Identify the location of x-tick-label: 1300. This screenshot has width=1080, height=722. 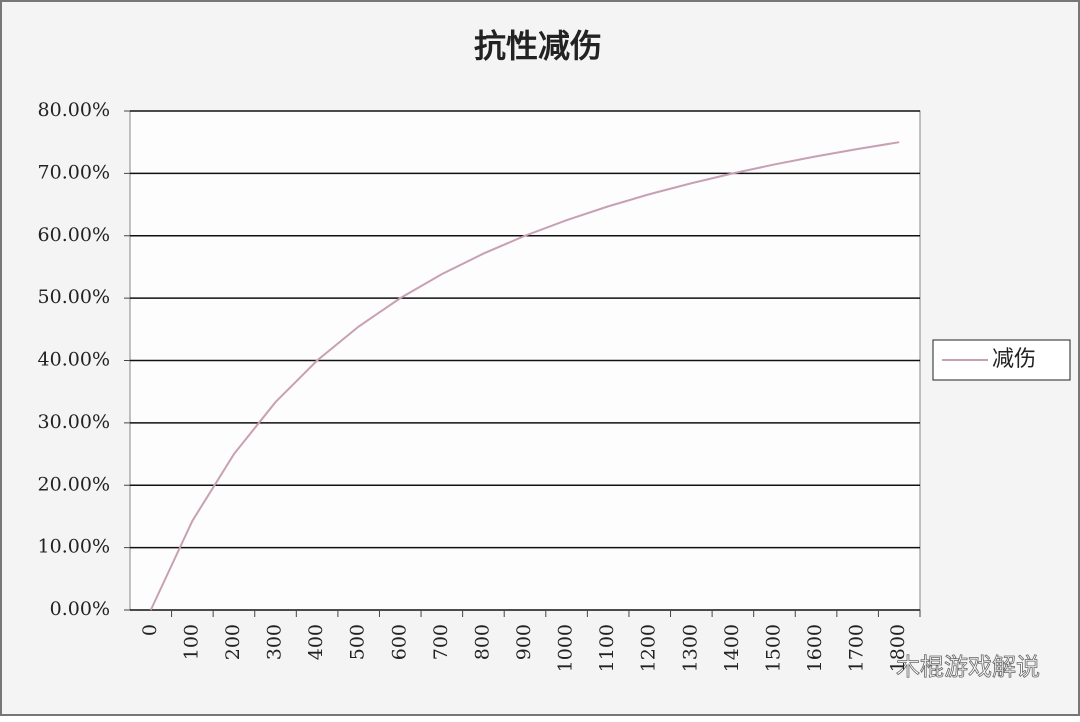
(690, 648).